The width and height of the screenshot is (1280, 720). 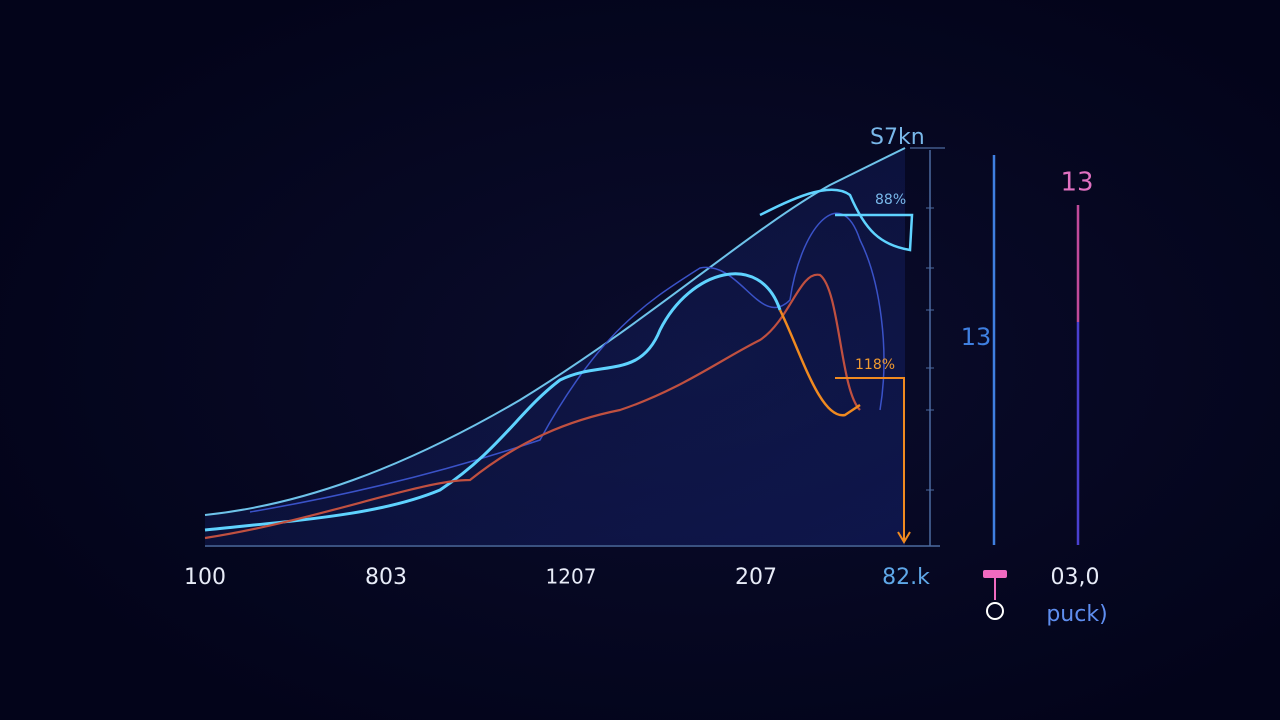 I want to click on side-top-label: 13, so click(x=1076, y=183).